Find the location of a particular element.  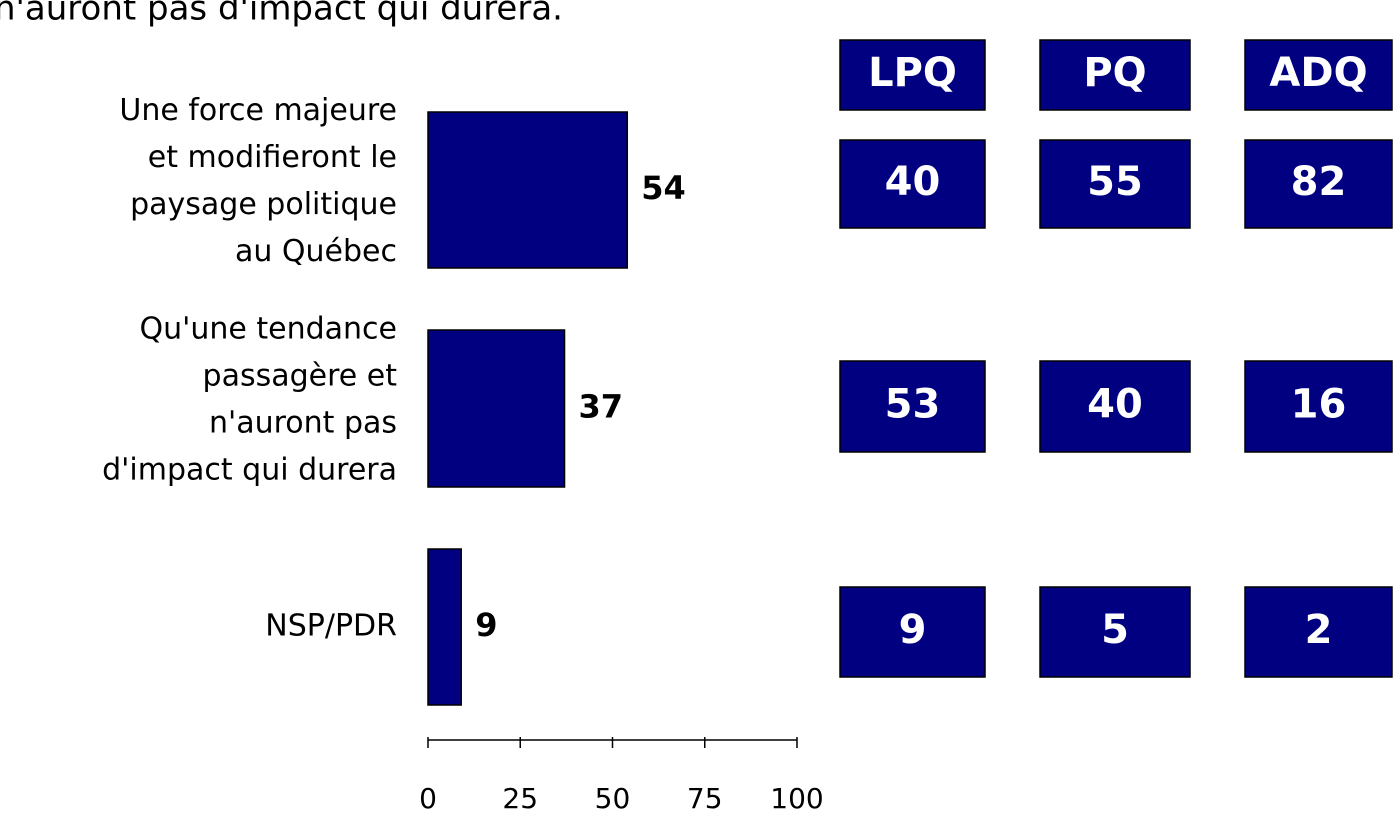

cell-value: 5 is located at coordinates (1115, 630).